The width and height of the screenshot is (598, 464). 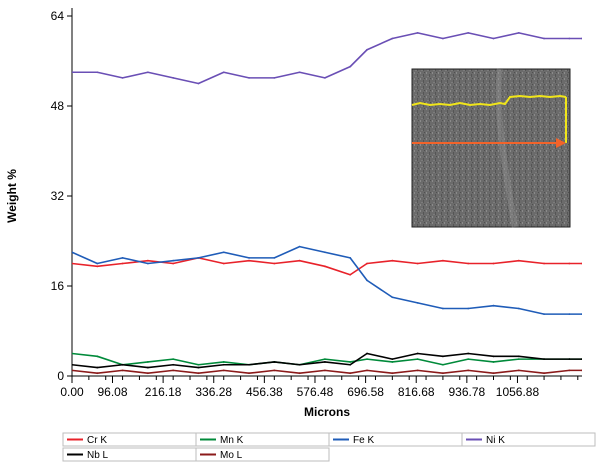 What do you see at coordinates (112, 392) in the screenshot?
I see `x-tick-label: 96.08` at bounding box center [112, 392].